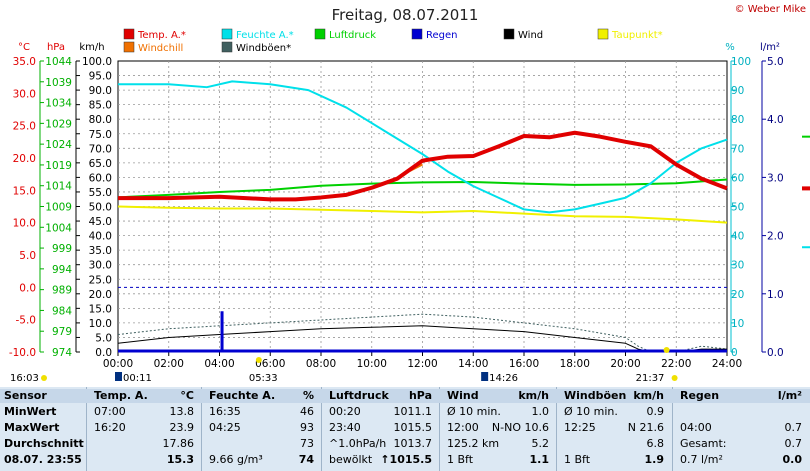  I want to click on sunrise-icon, so click(258, 360).